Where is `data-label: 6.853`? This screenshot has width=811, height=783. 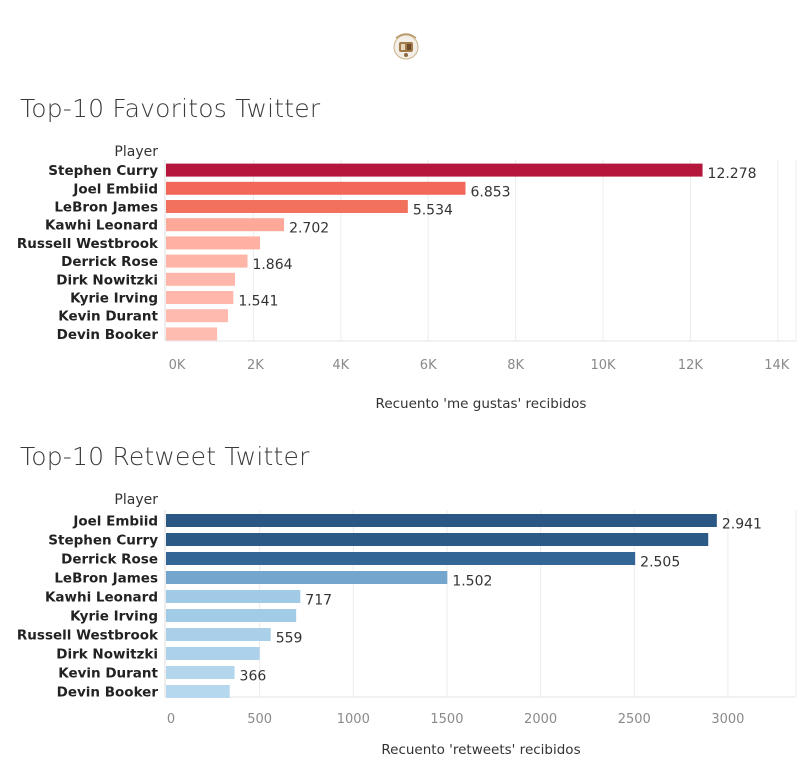 data-label: 6.853 is located at coordinates (490, 192).